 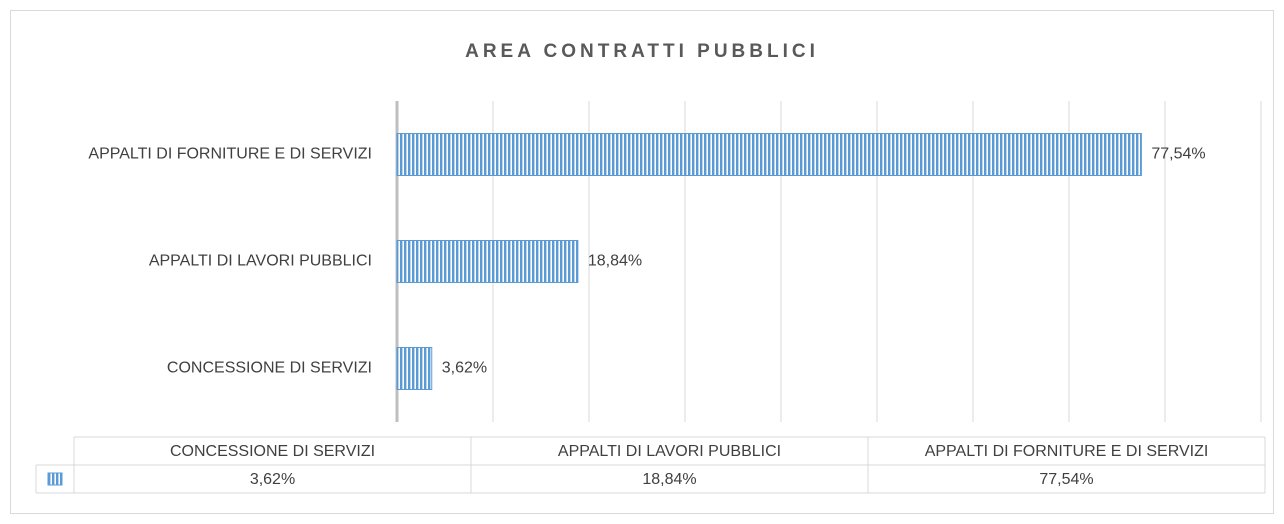 I want to click on chart-title: AREA CONTRATTI PUBBLICI, so click(x=642, y=51).